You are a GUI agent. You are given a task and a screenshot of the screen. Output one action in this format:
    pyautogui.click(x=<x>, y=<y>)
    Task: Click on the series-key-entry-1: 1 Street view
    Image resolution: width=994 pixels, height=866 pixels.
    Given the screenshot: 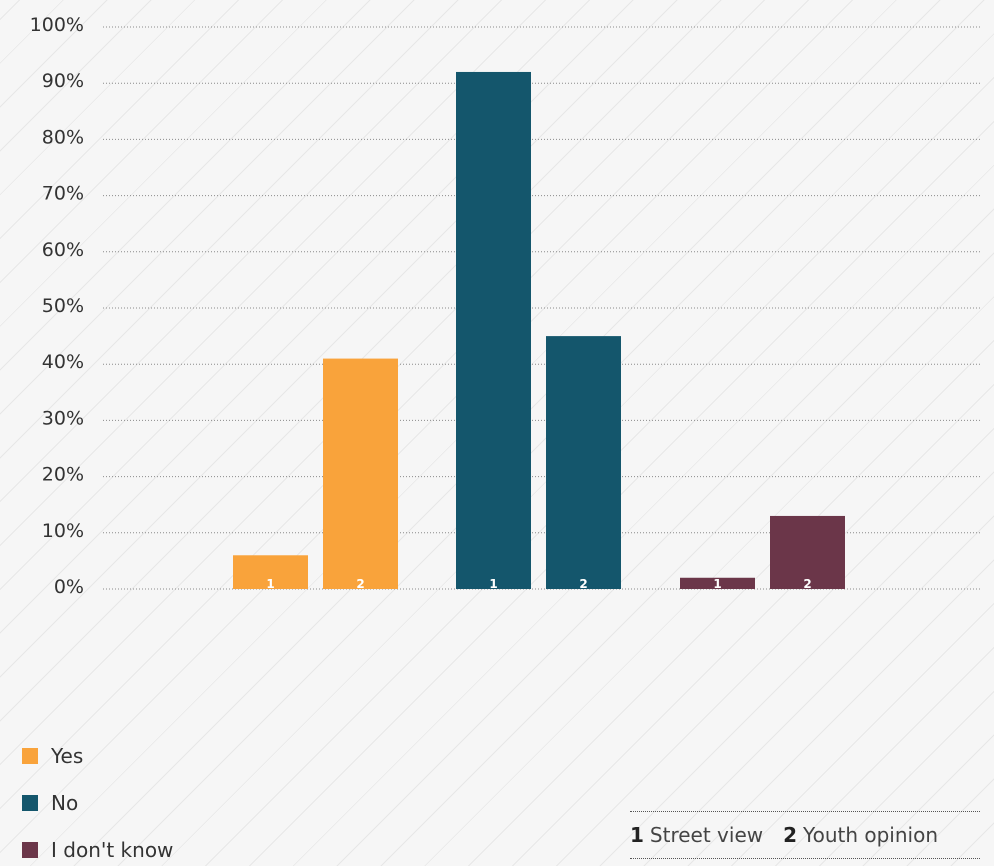 What is the action you would take?
    pyautogui.click(x=696, y=835)
    